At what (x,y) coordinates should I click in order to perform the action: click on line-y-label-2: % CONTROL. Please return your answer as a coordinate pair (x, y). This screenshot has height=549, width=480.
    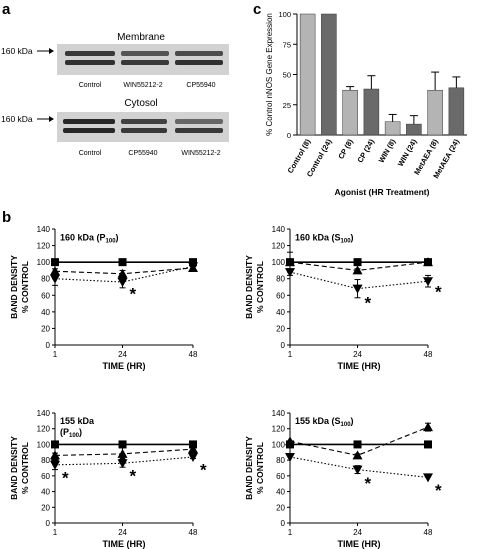
    Looking at the image, I should click on (260, 468).